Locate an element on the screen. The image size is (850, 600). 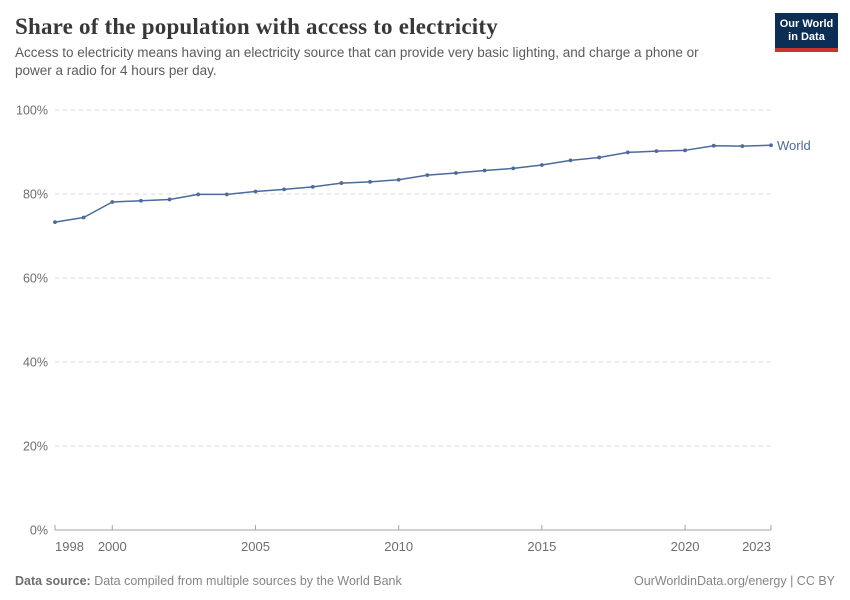
x-axis-tick-label: 2005 is located at coordinates (255, 546).